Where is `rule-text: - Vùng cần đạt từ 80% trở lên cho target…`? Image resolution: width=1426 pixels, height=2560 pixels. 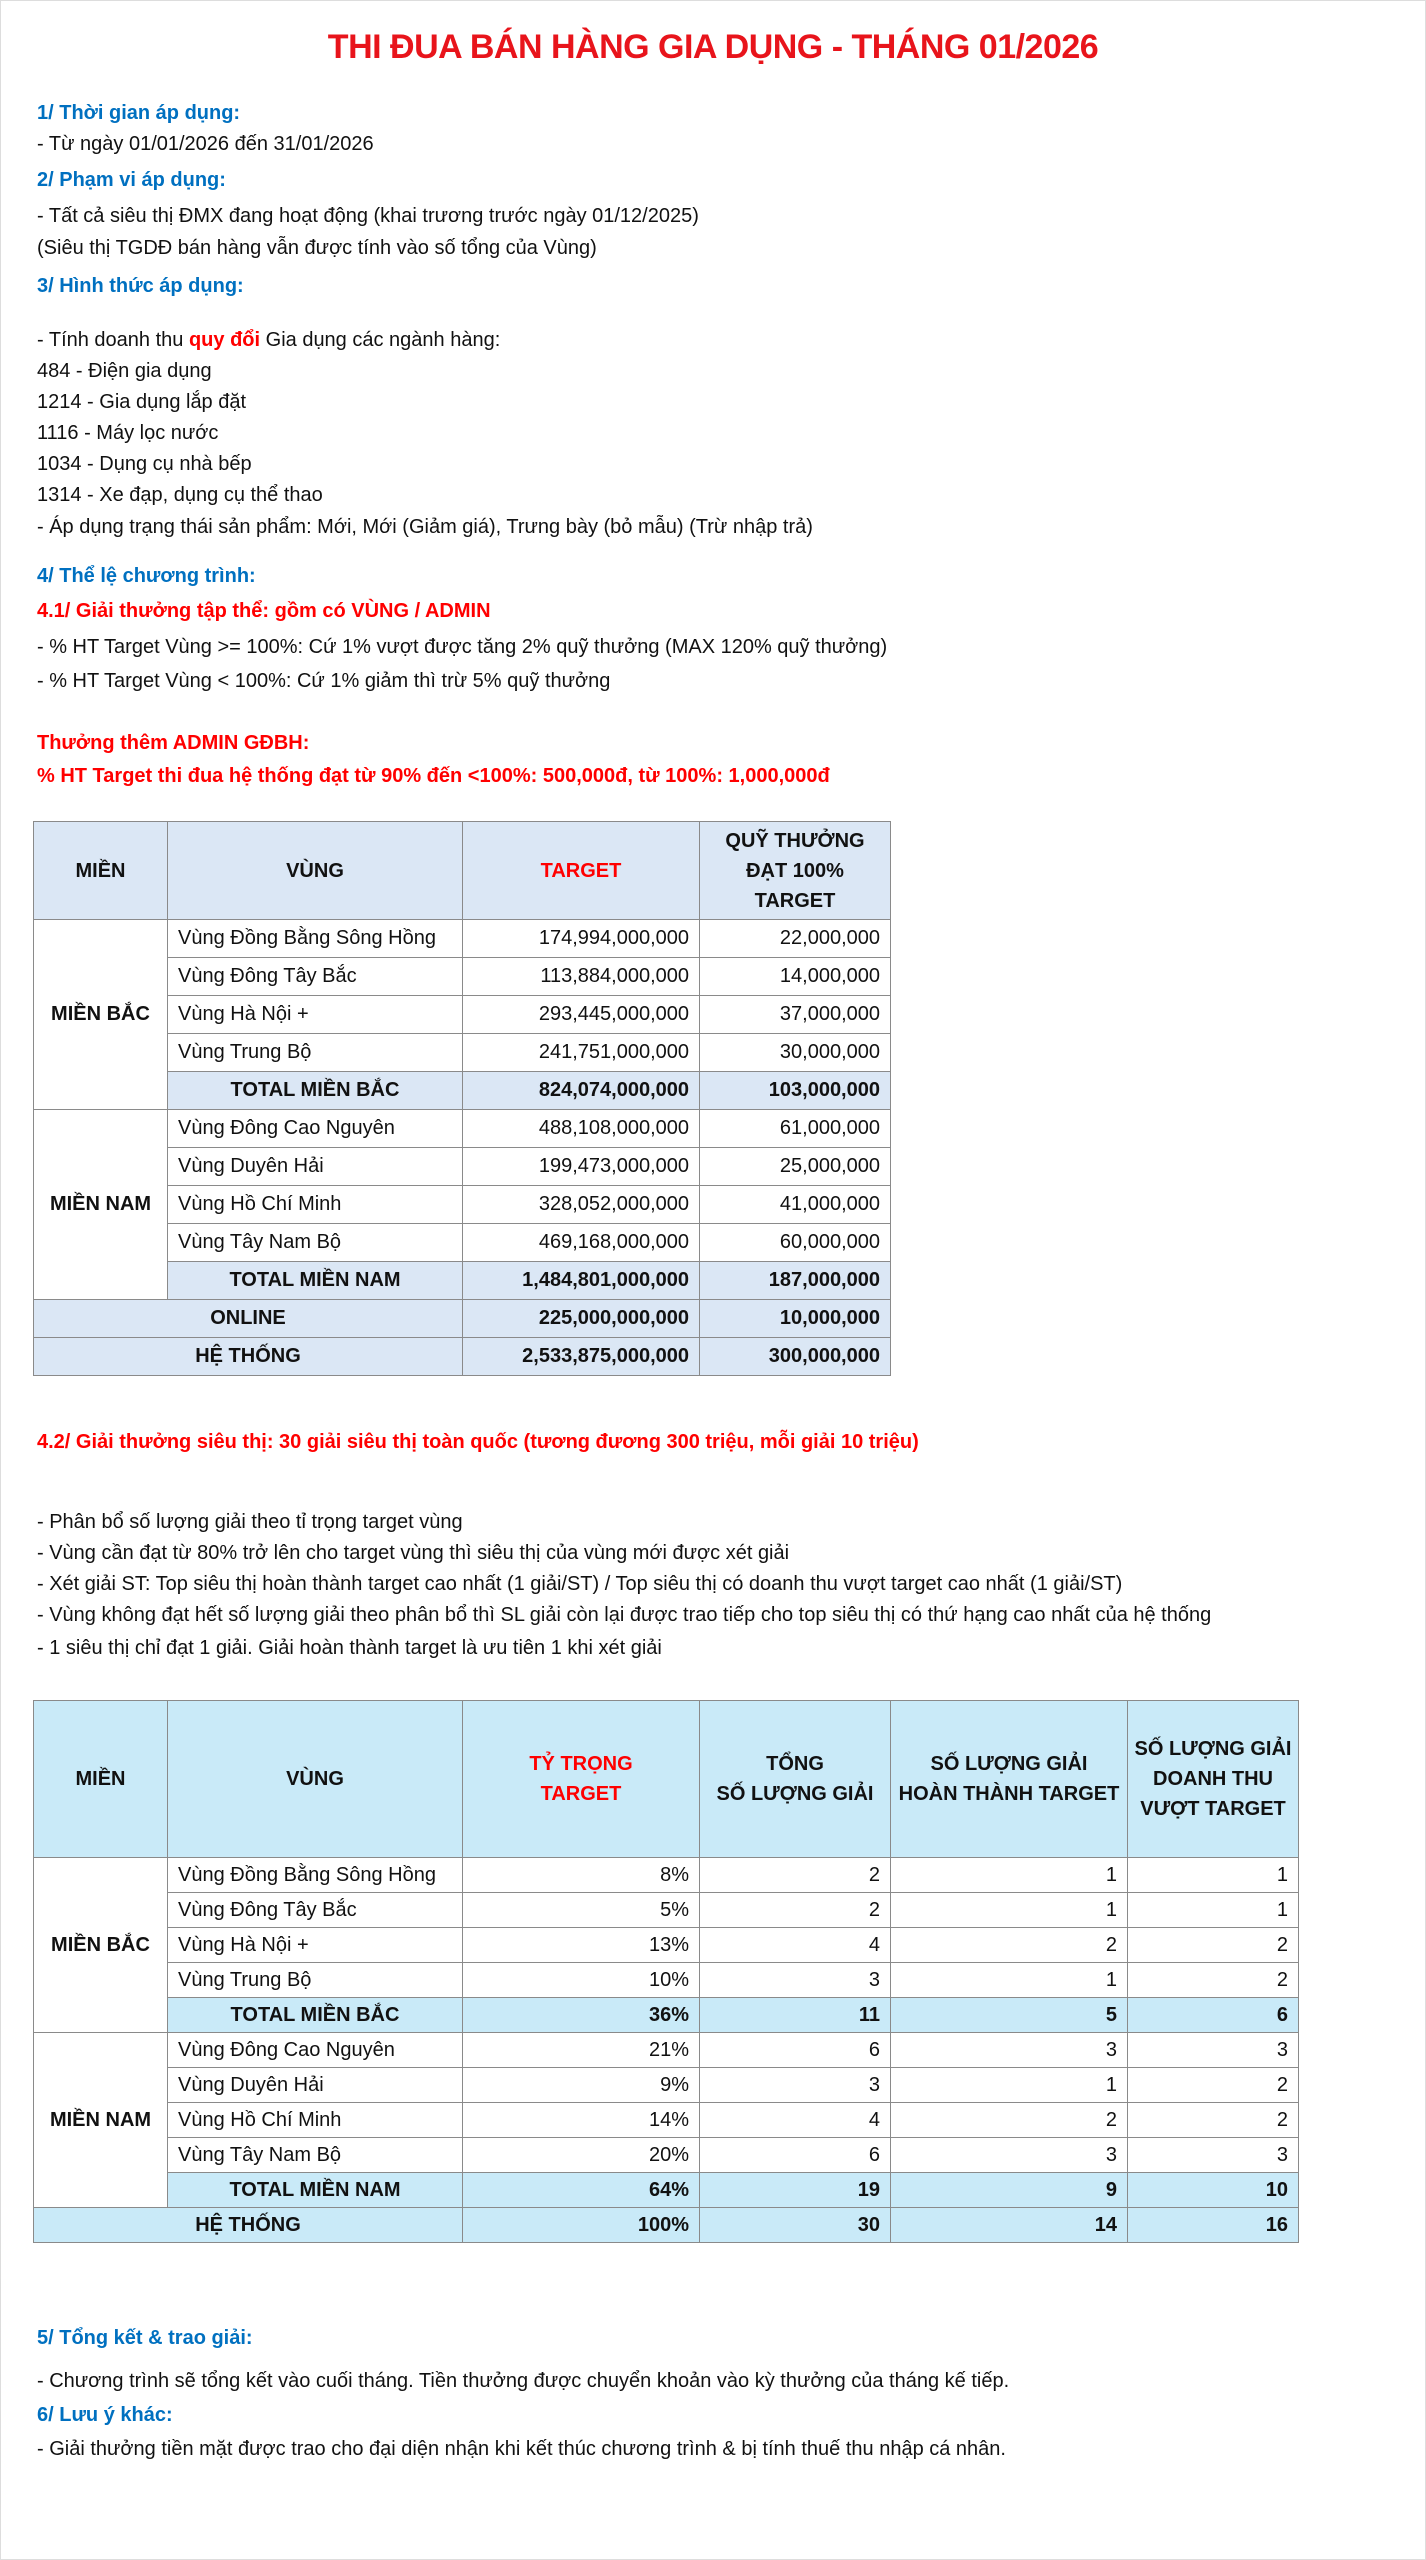 rule-text: - Vùng cần đạt từ 80% trở lên cho target… is located at coordinates (413, 1553).